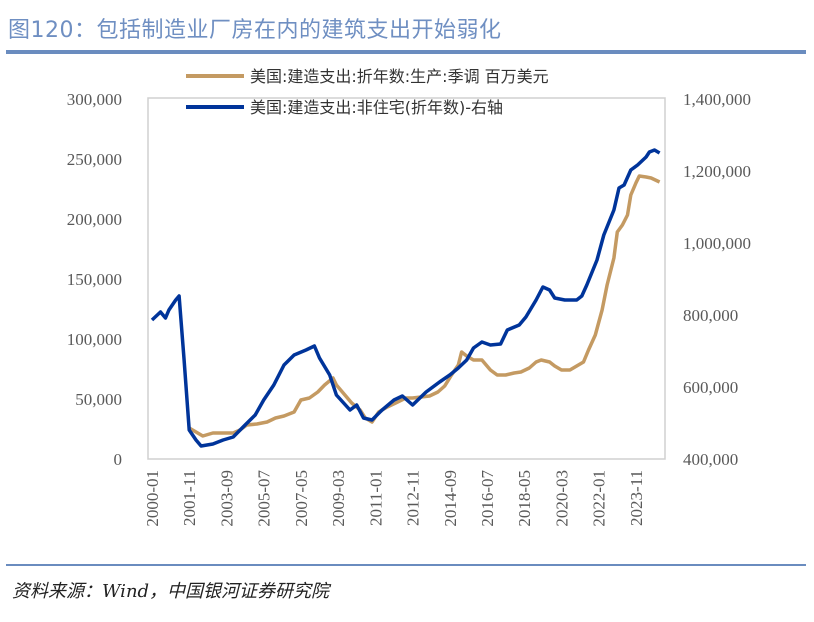 This screenshot has height=622, width=814. Describe the element at coordinates (255, 30) in the screenshot. I see `figure-title: 图120：包括制造业厂房在内的建筑支出开始弱化` at that location.